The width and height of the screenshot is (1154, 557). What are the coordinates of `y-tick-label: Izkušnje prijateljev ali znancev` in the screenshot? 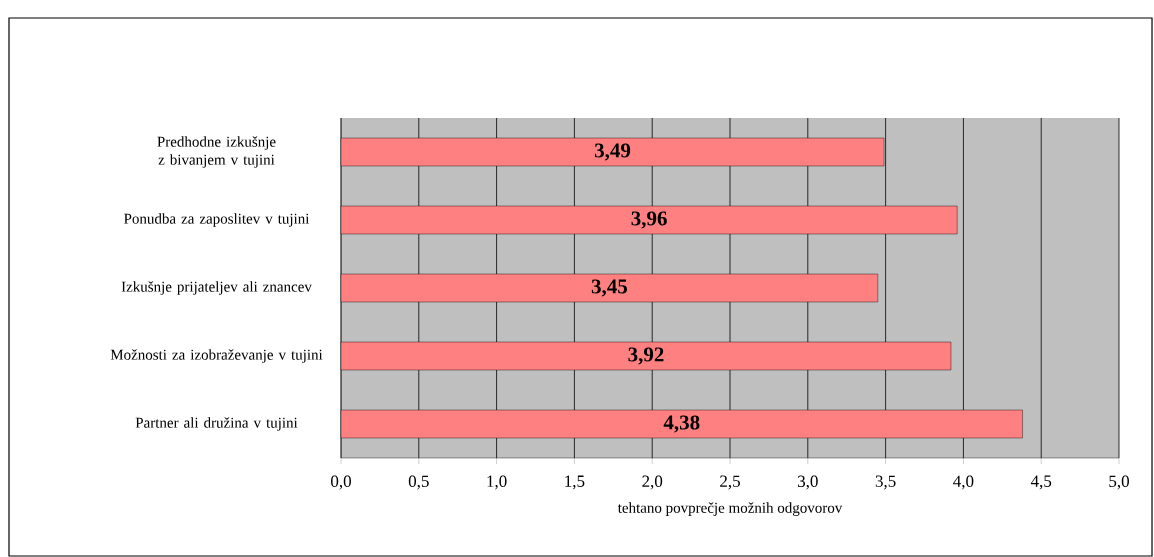 It's located at (216, 288).